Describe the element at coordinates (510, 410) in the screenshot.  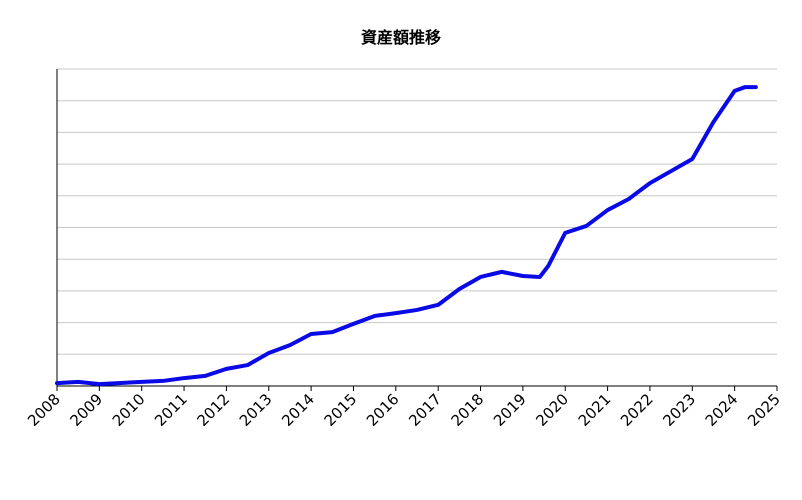
I see `x-tick-label: 2019` at that location.